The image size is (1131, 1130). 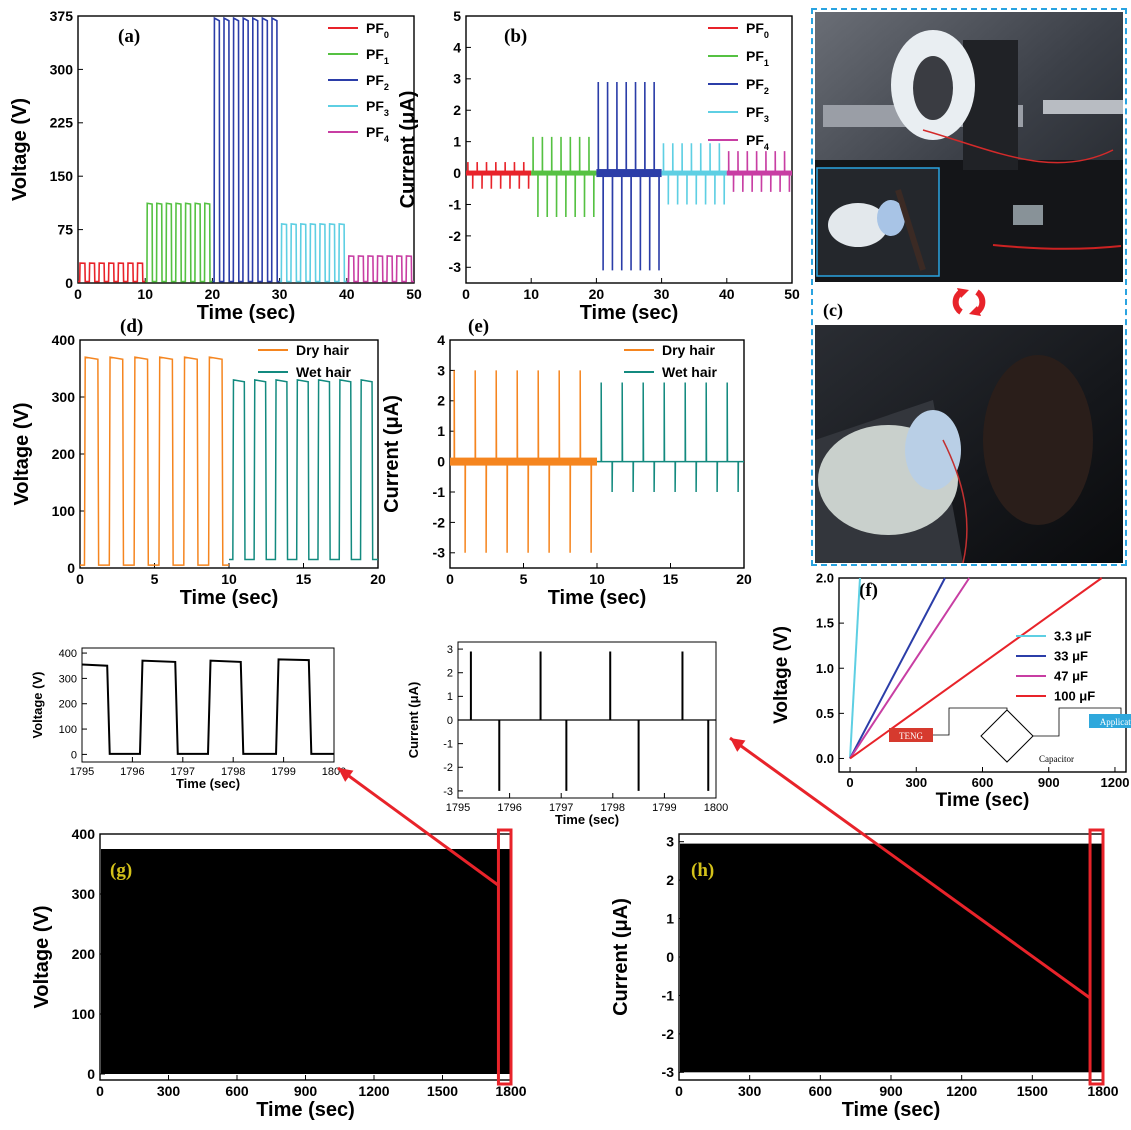 What do you see at coordinates (969, 302) in the screenshot?
I see `rotate-arrows-icon` at bounding box center [969, 302].